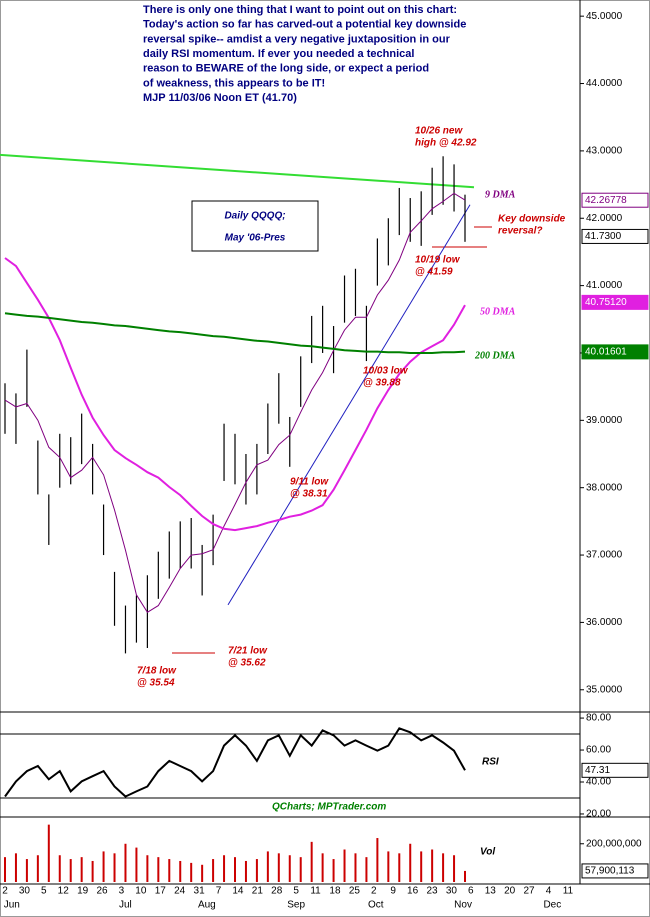 This screenshot has height=917, width=650. Describe the element at coordinates (329, 807) in the screenshot. I see `credit: QCharts; MPTrader.com` at that location.